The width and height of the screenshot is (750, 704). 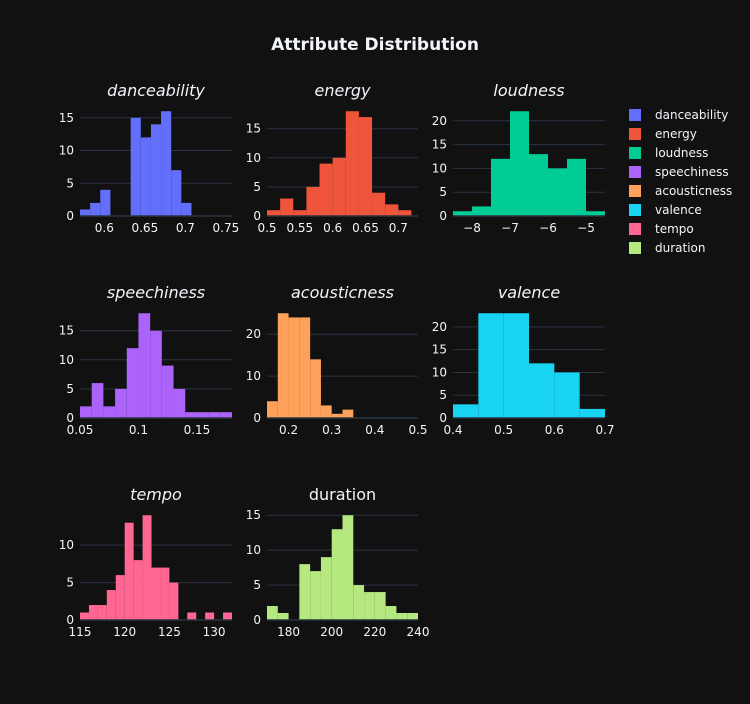 I want to click on legend-item-energy: energy, so click(x=663, y=134).